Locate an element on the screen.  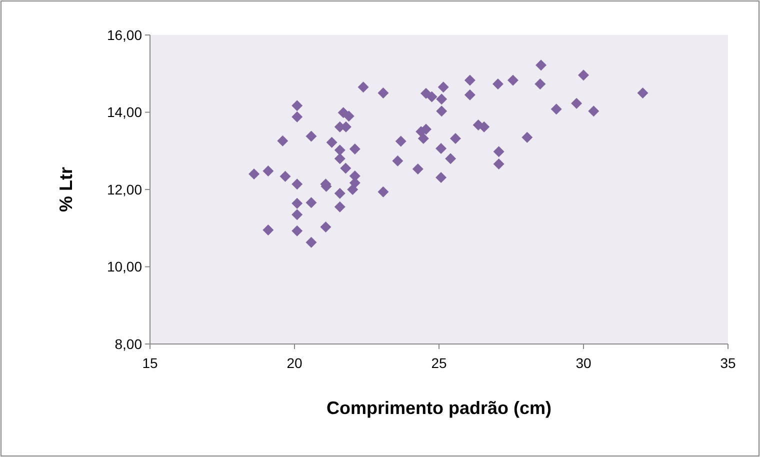
x-tick-label: 35 is located at coordinates (728, 363).